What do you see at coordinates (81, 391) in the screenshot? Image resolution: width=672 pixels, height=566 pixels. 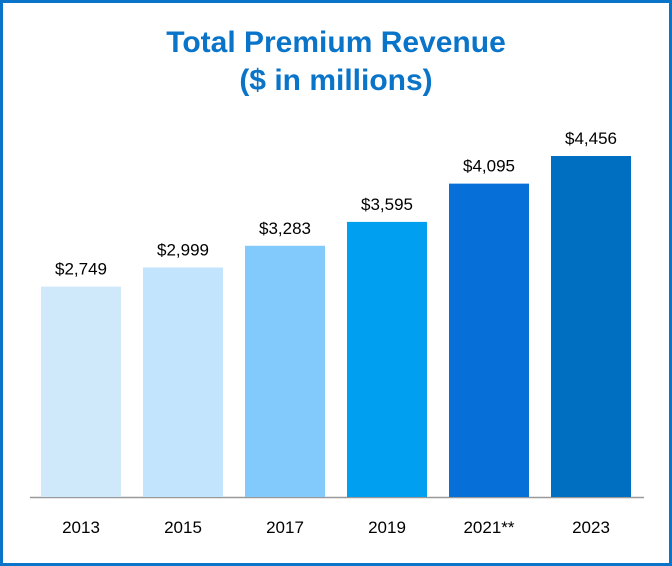 I see `bar-2013` at bounding box center [81, 391].